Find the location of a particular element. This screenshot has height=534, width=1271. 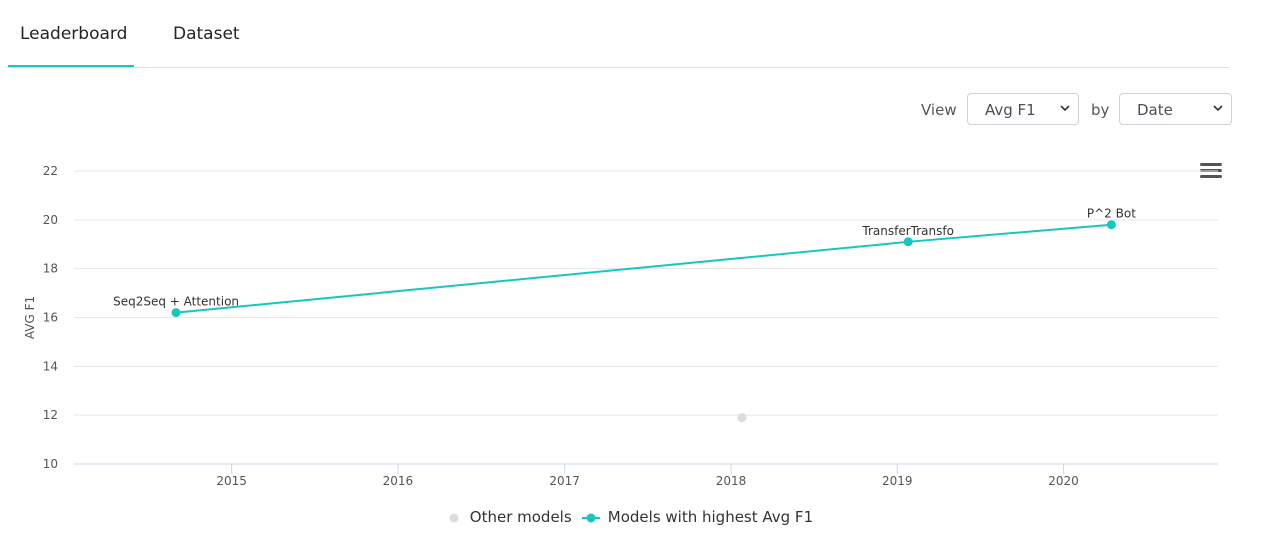

view-select: Avg F1 is located at coordinates (1023, 109).